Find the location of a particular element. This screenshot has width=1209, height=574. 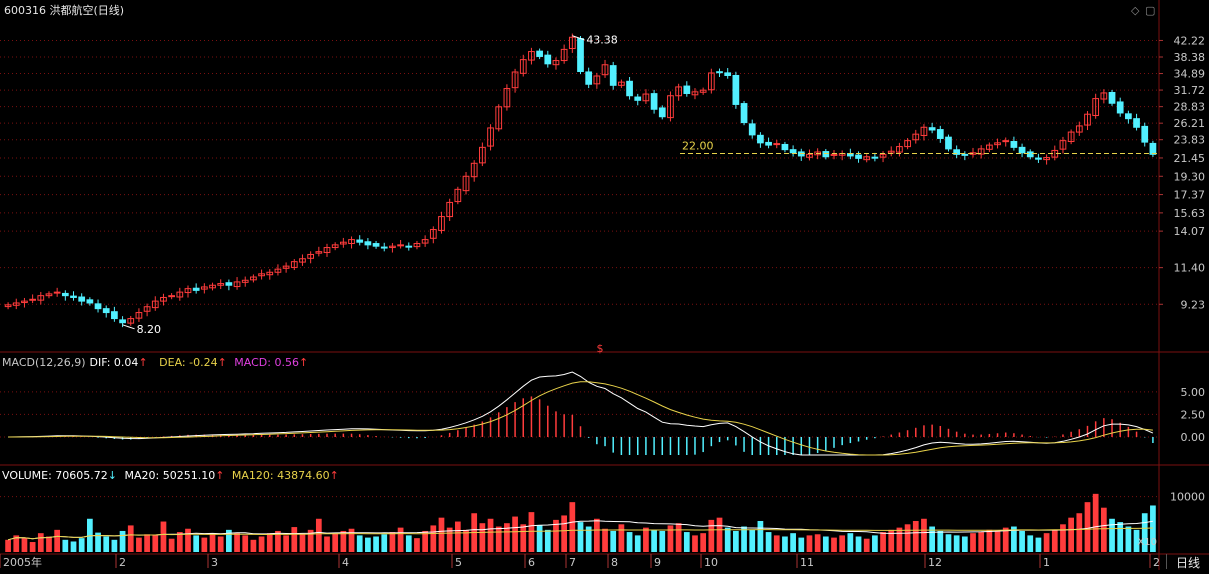

ma20-value: MA20: 50251.10 is located at coordinates (170, 475).